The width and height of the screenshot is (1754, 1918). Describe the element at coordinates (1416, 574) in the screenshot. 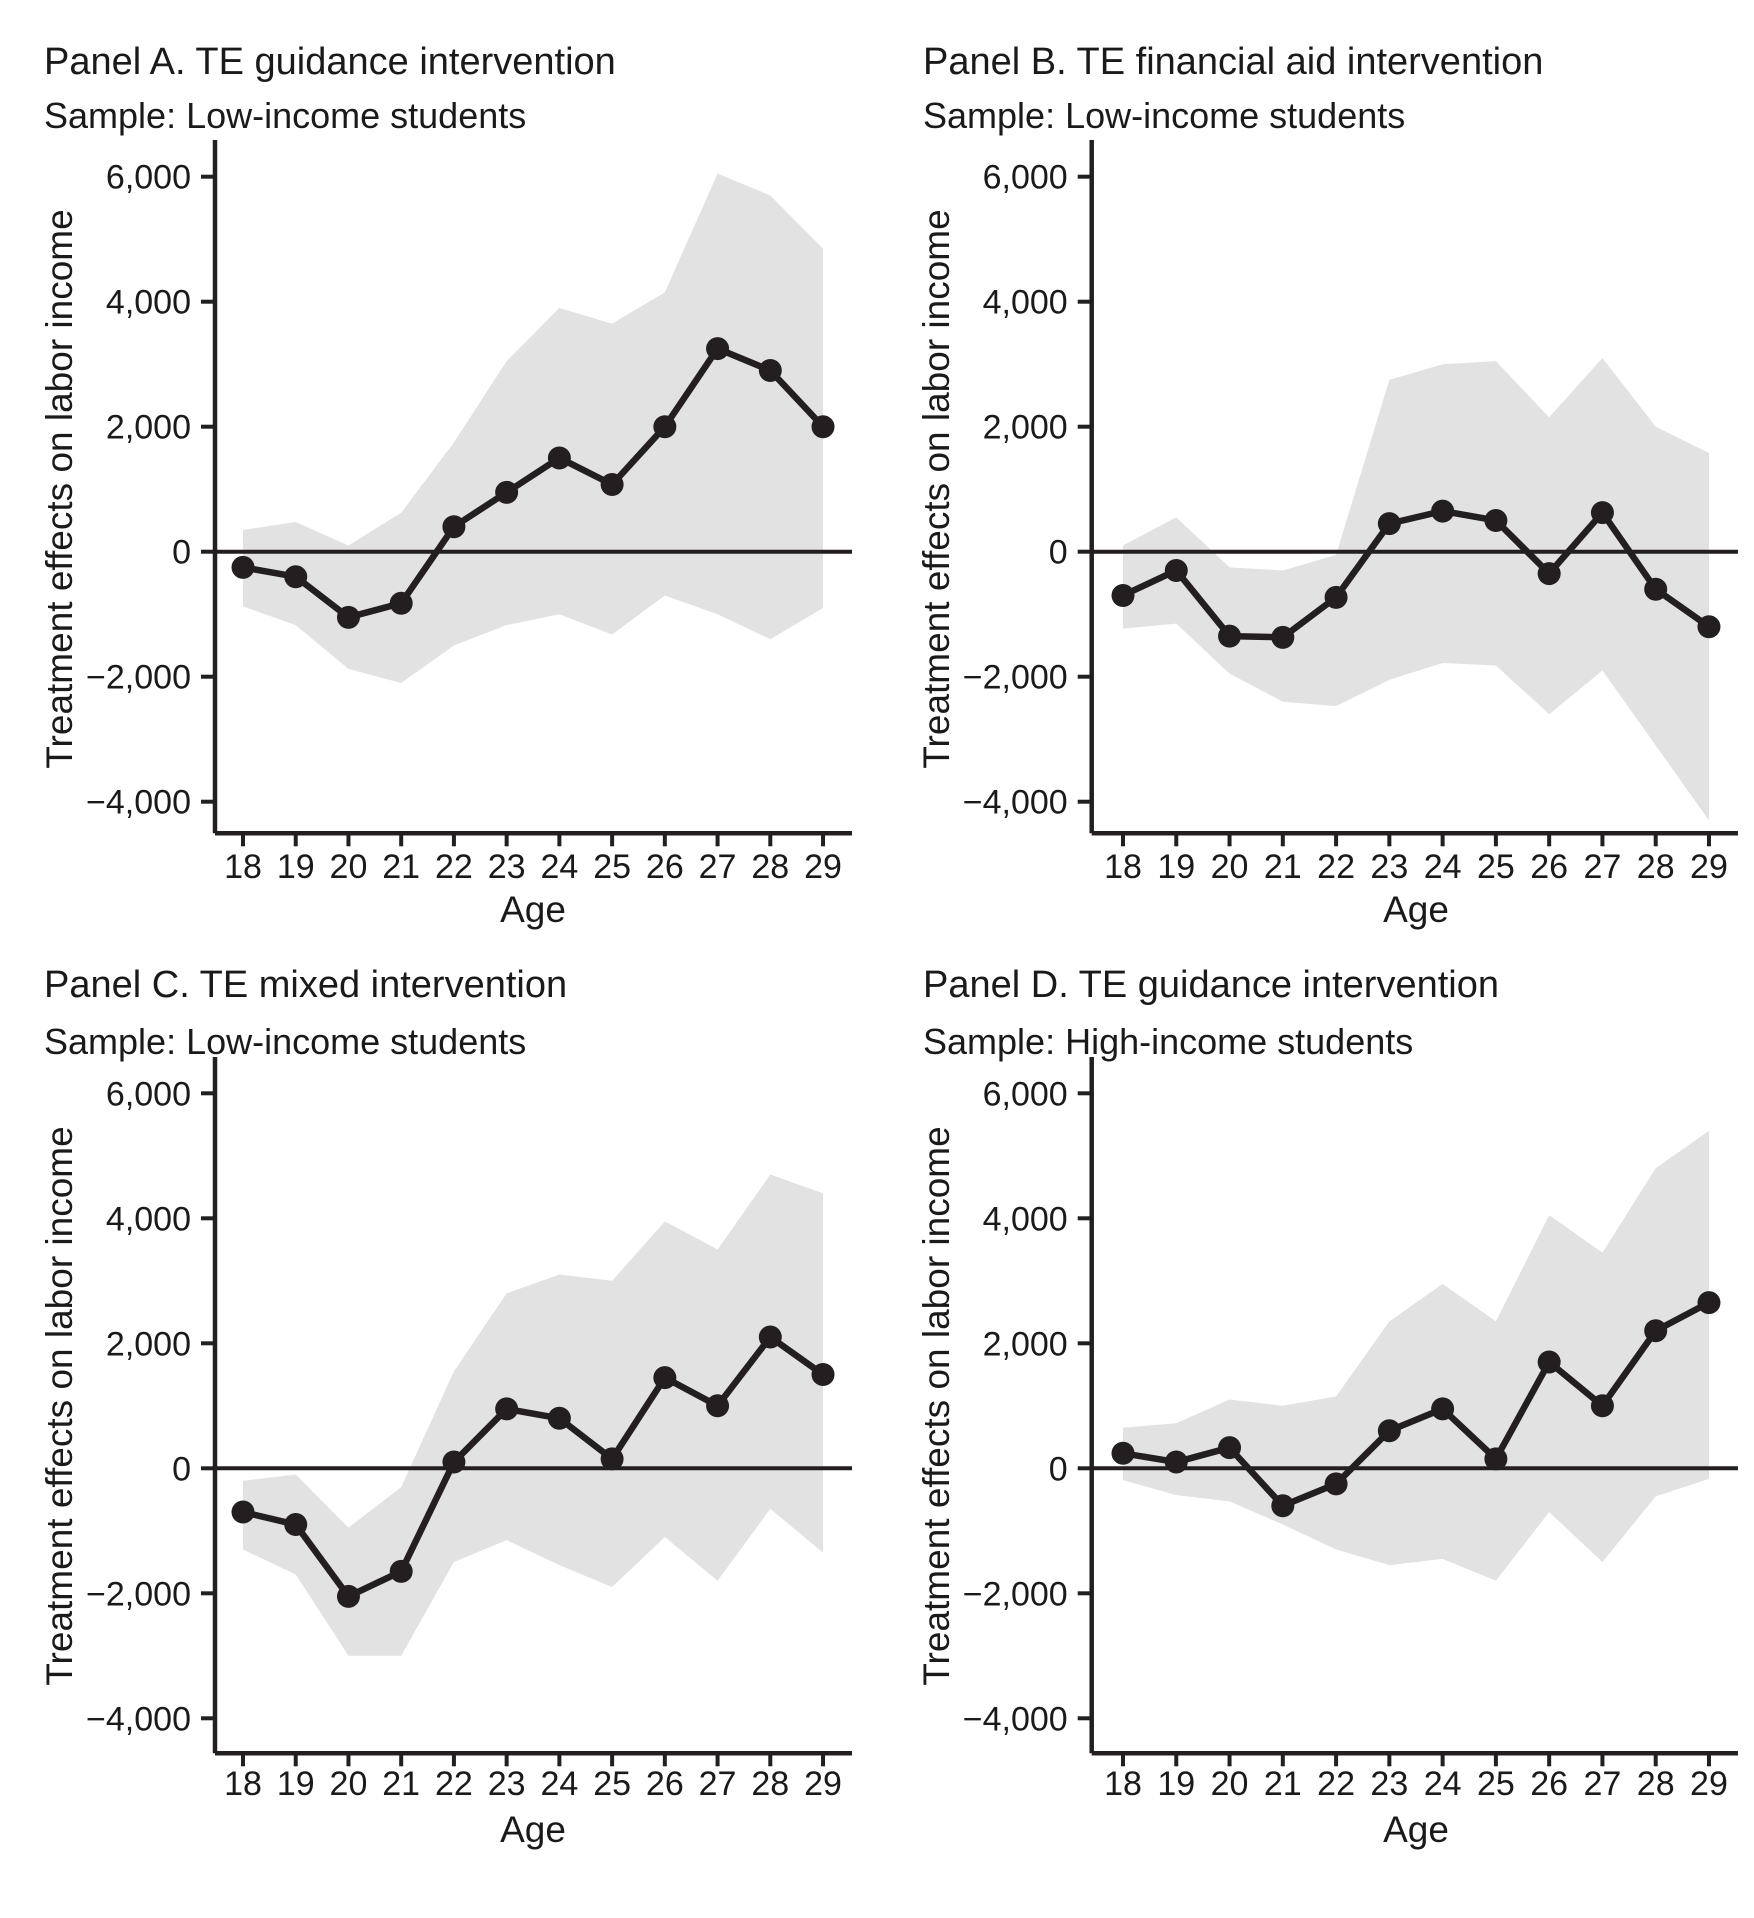

I see `trend-line` at that location.